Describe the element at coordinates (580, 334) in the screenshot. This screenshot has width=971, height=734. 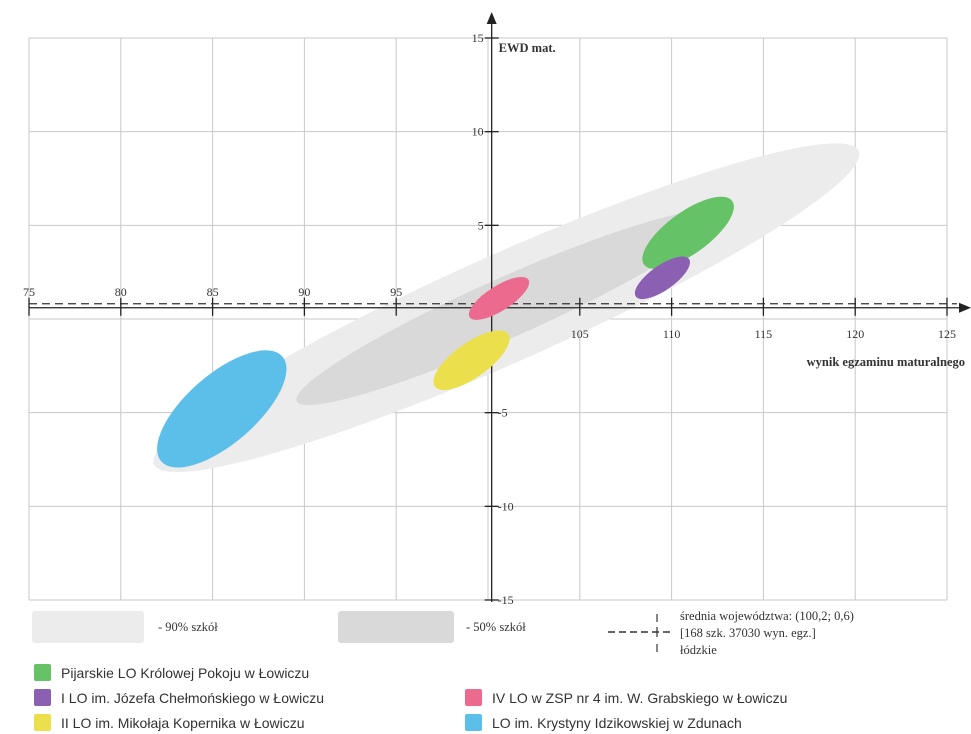
I see `x-tick-label: 105` at that location.